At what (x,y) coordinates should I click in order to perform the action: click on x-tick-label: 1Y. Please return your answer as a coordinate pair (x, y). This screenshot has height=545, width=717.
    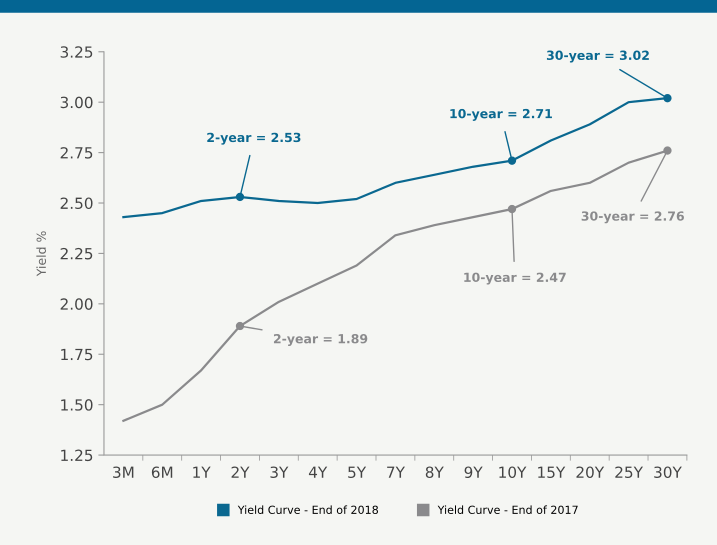
    Looking at the image, I should click on (202, 472).